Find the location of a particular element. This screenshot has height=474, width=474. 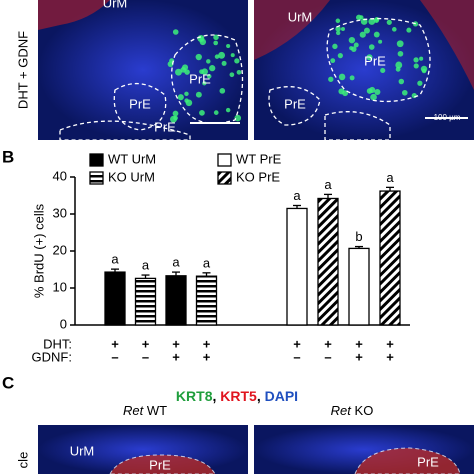

stain-legend: KRT8, KRT5, DAPI is located at coordinates (237, 396).